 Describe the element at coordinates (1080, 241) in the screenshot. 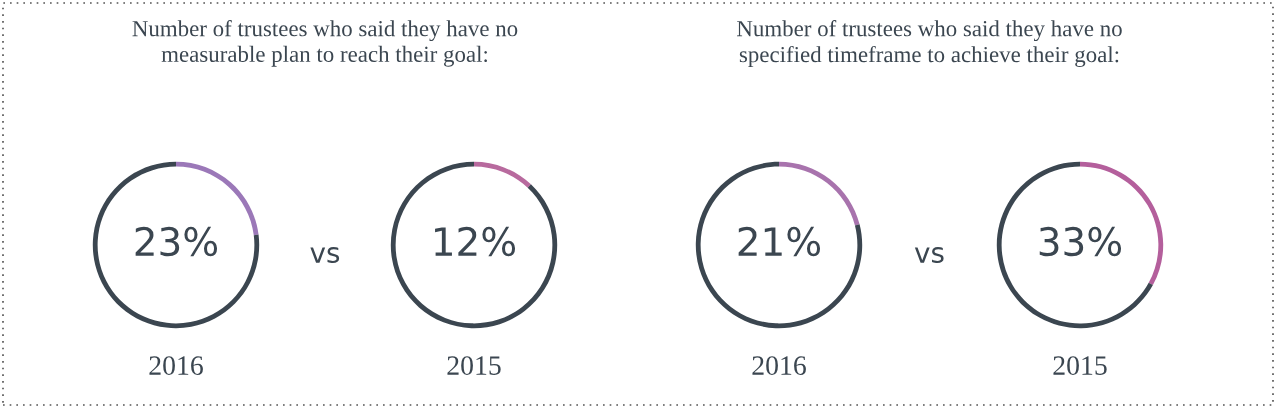

I see `data-label: 33%` at that location.